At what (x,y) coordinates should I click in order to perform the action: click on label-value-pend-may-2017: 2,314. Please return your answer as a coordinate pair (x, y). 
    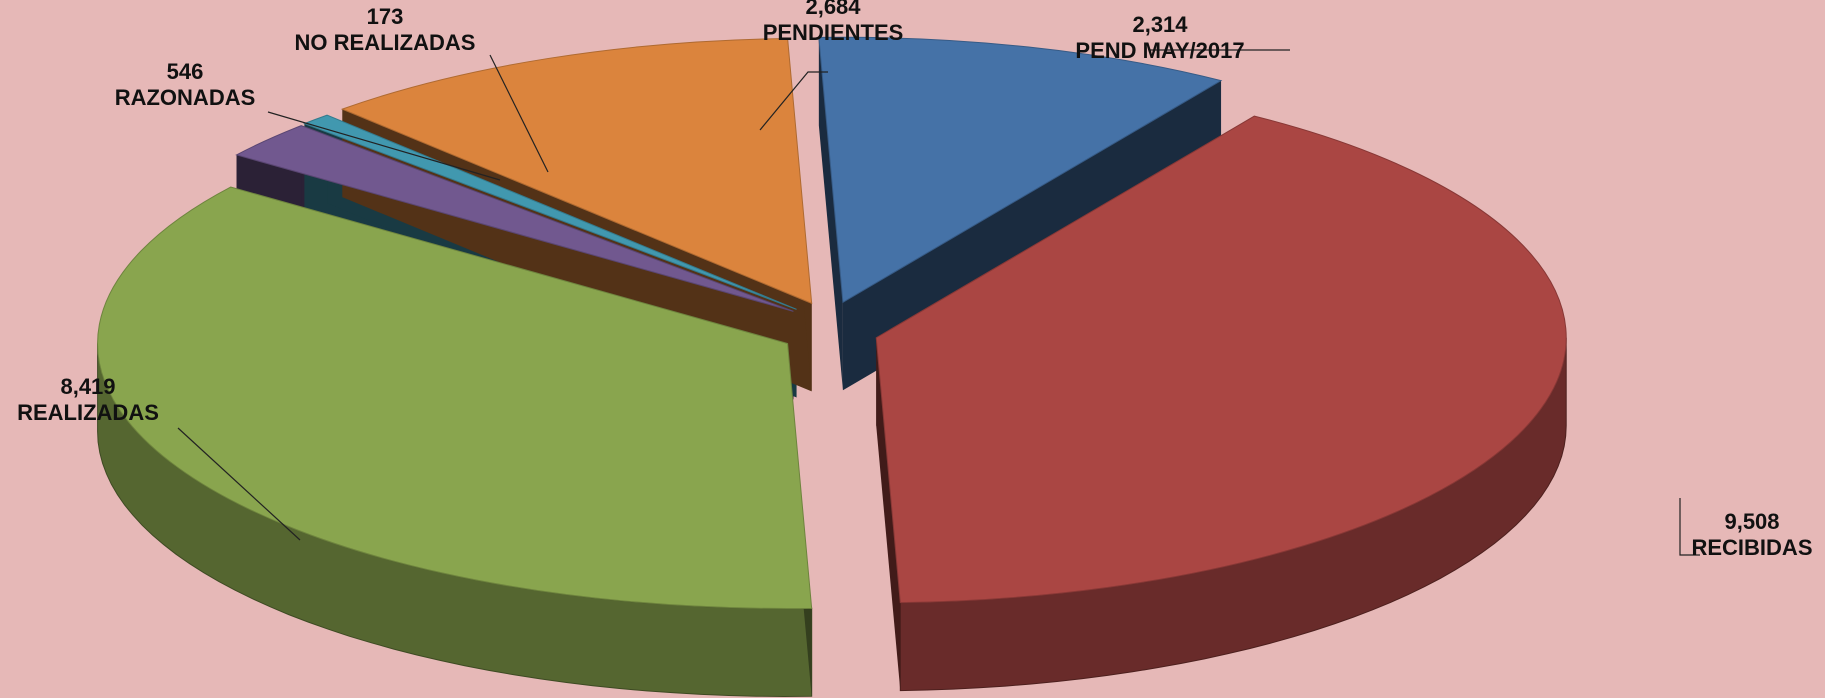
    Looking at the image, I should click on (1160, 24).